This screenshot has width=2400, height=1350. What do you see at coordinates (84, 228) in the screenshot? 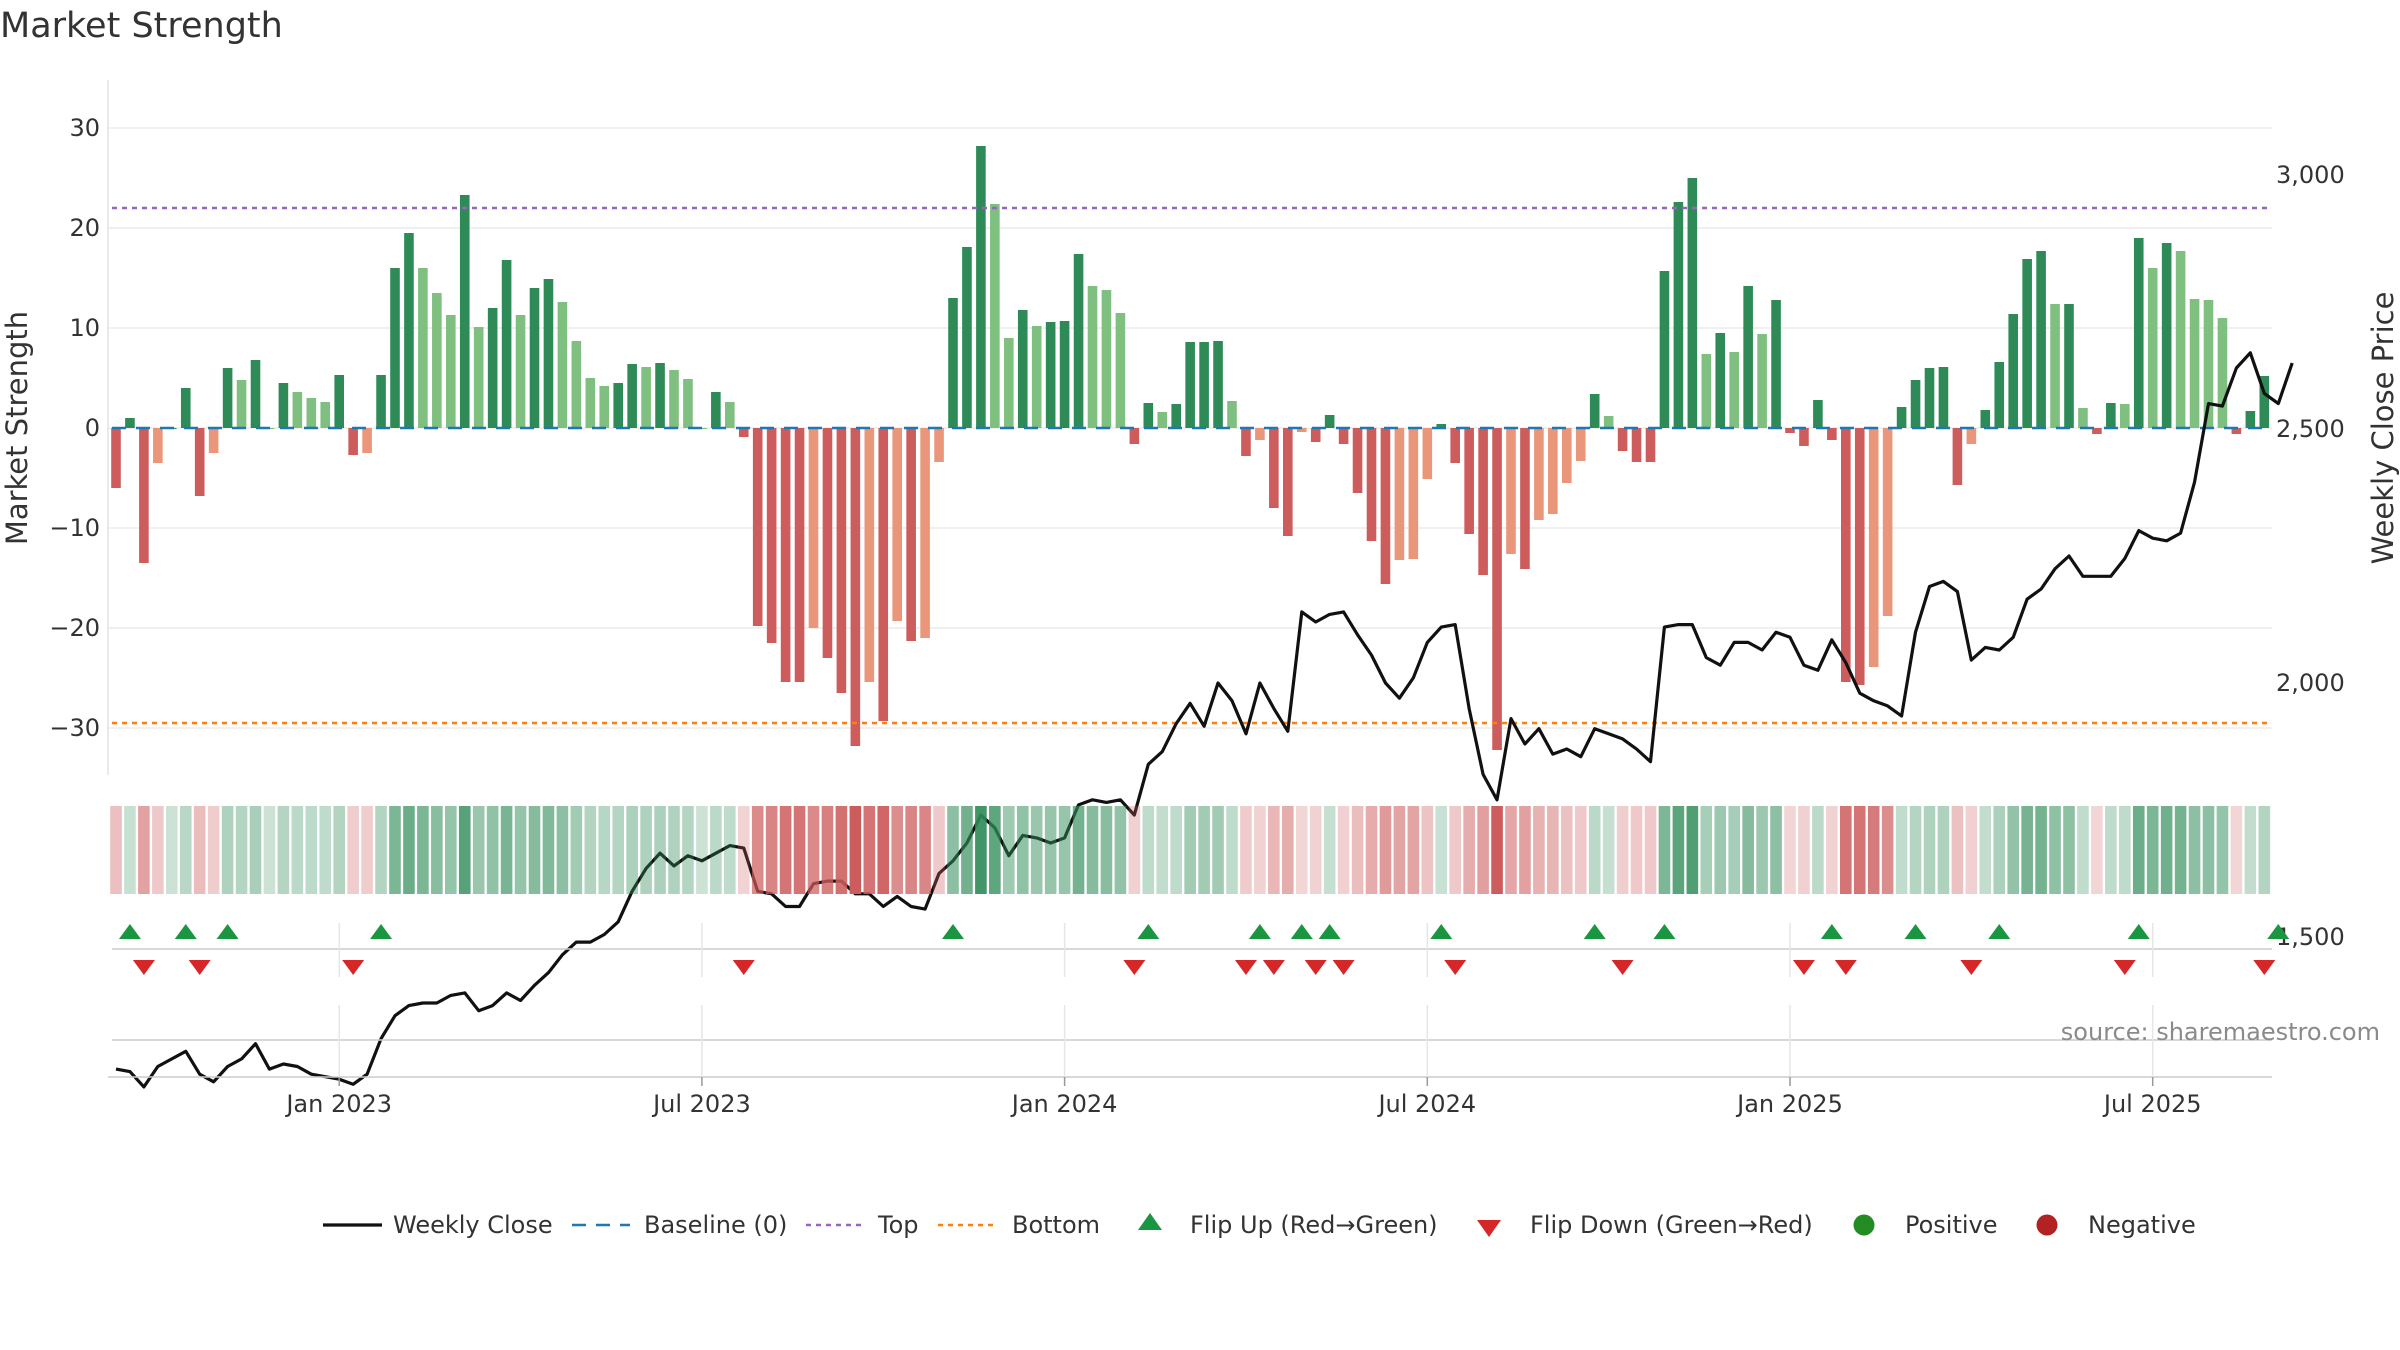
I see `y-tick-label: 20` at bounding box center [84, 228].